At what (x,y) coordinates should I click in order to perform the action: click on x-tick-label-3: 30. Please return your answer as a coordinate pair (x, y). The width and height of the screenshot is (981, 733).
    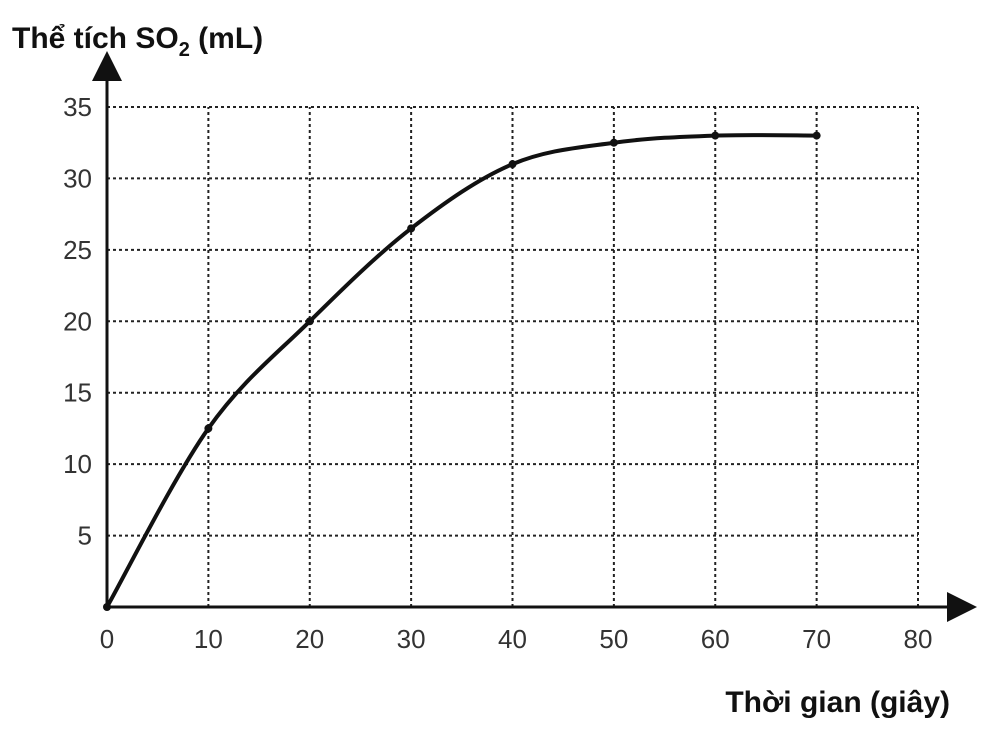
    Looking at the image, I should click on (411, 639).